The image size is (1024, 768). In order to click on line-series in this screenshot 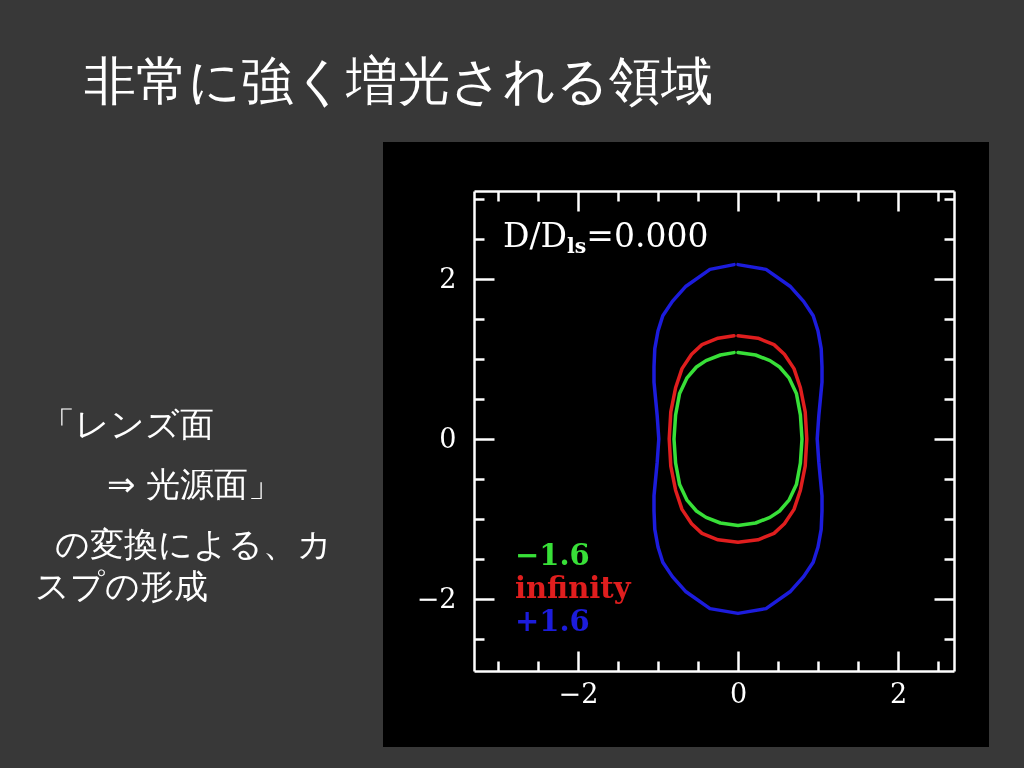, I will do `click(738, 439)`.